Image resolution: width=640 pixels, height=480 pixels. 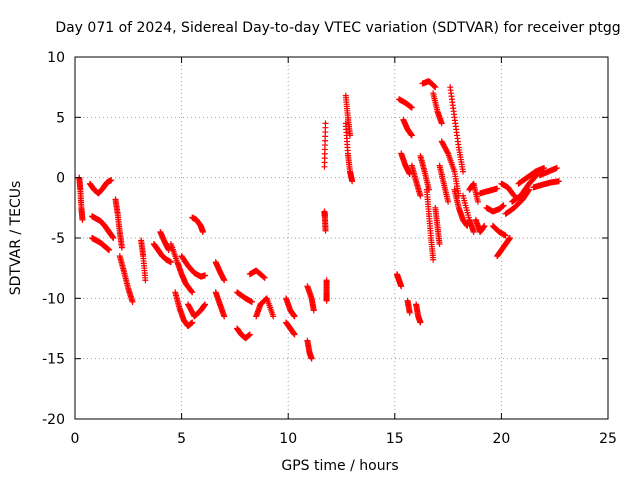 I want to click on x-tick-label: 15, so click(x=395, y=439).